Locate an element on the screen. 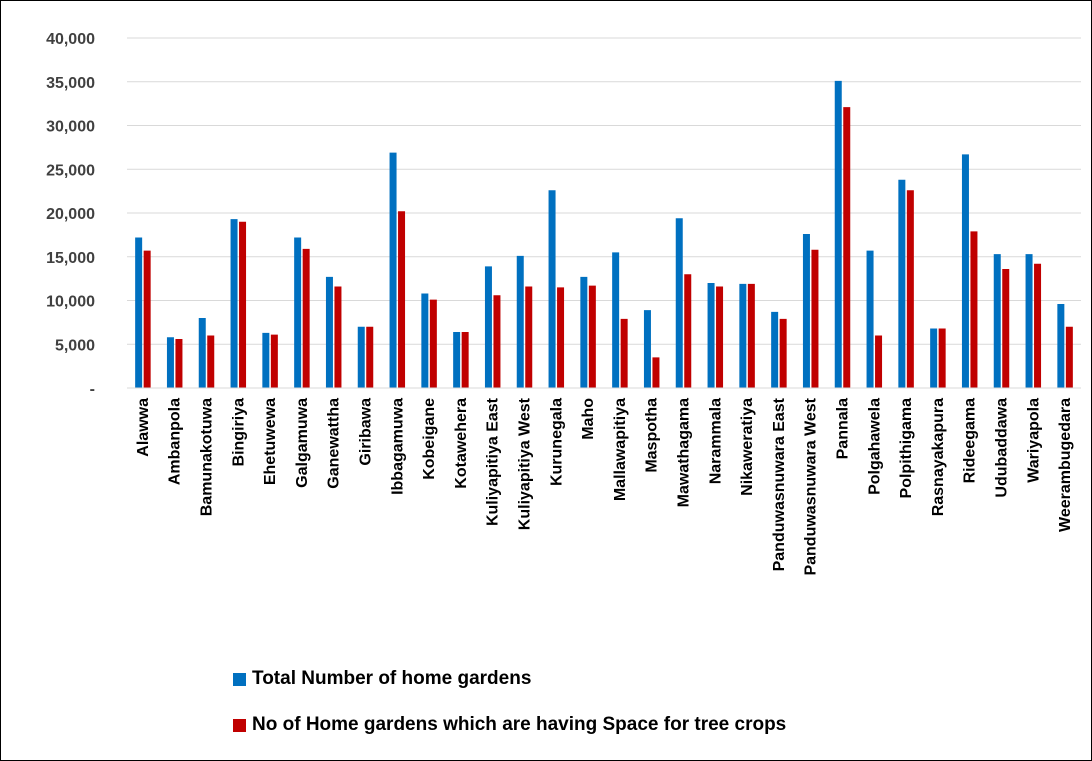  x-tick-label: Kobeigane is located at coordinates (429, 439).